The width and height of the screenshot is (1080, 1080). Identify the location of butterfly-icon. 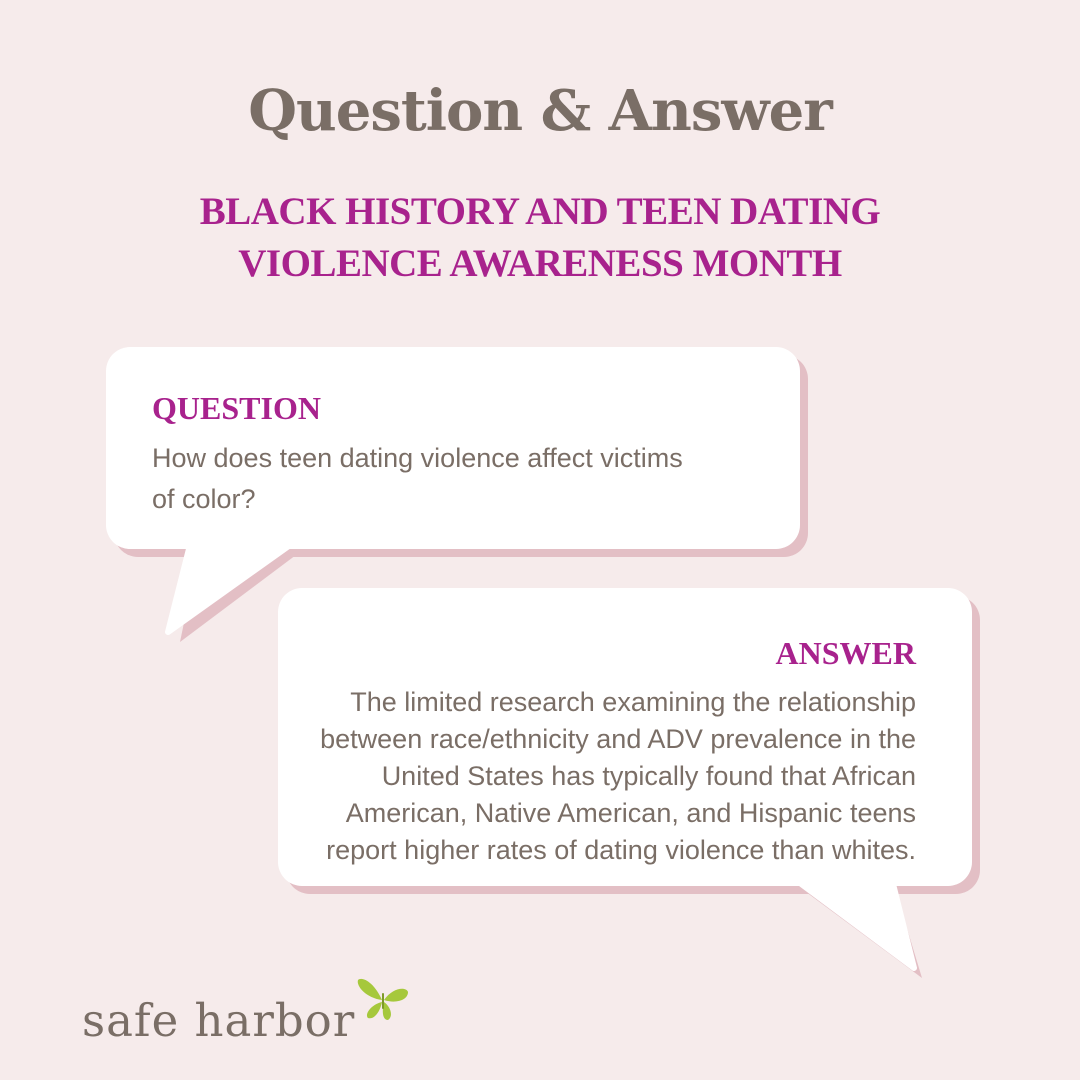
(382, 999).